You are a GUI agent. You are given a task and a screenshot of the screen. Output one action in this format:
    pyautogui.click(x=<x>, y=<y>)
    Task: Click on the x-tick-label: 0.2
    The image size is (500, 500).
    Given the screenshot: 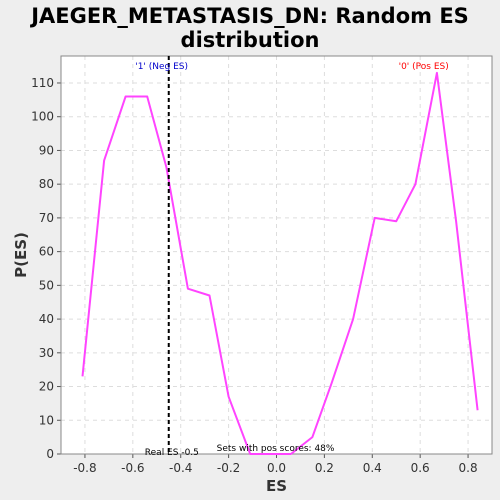 What is the action you would take?
    pyautogui.click(x=324, y=468)
    